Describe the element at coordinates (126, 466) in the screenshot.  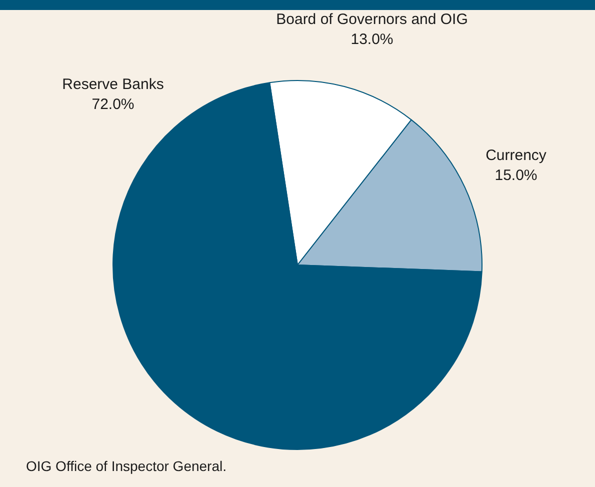
I see `text: OIG Office of Inspector General.` at that location.